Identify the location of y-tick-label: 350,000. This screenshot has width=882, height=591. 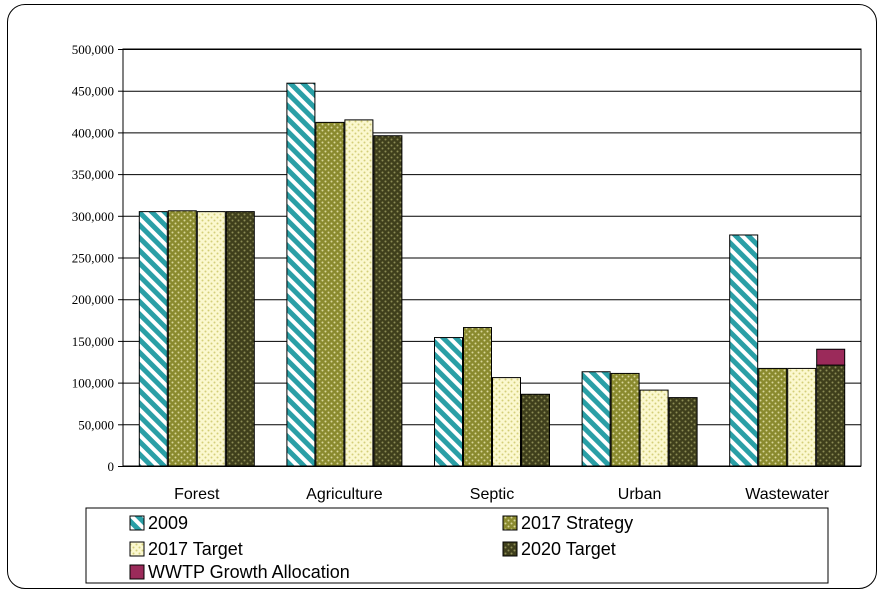
(93, 174).